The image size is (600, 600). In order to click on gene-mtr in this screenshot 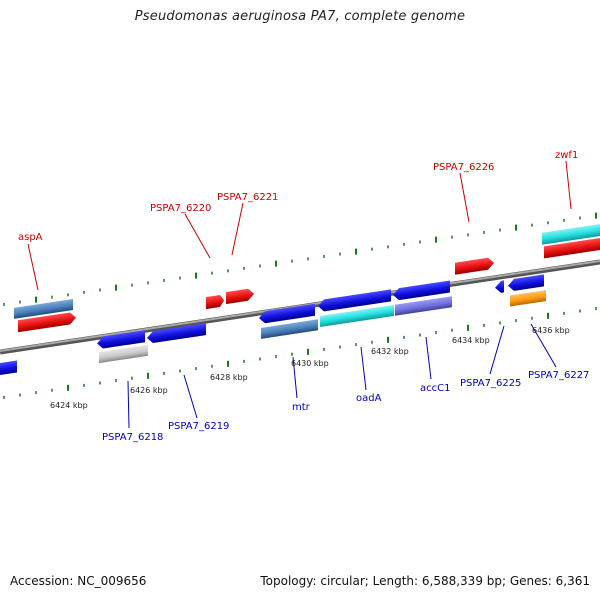, I will do `click(287, 313)`.